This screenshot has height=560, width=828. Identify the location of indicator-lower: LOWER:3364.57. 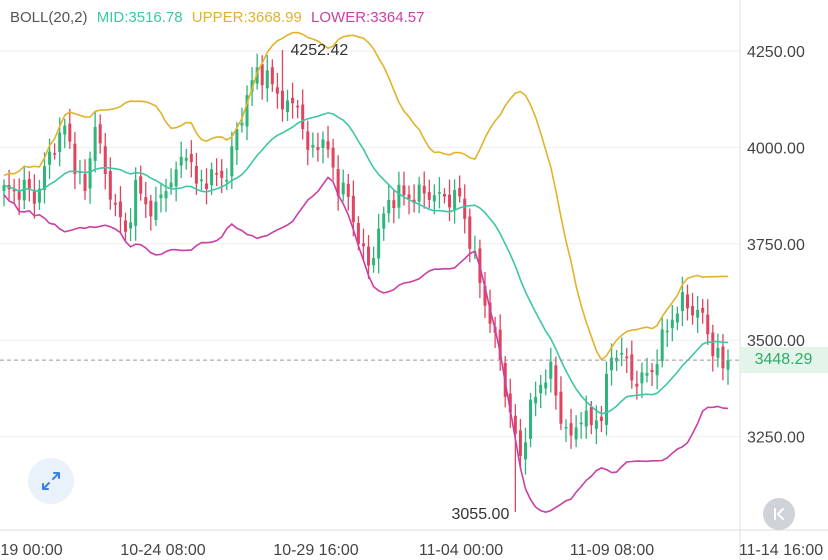
(368, 17).